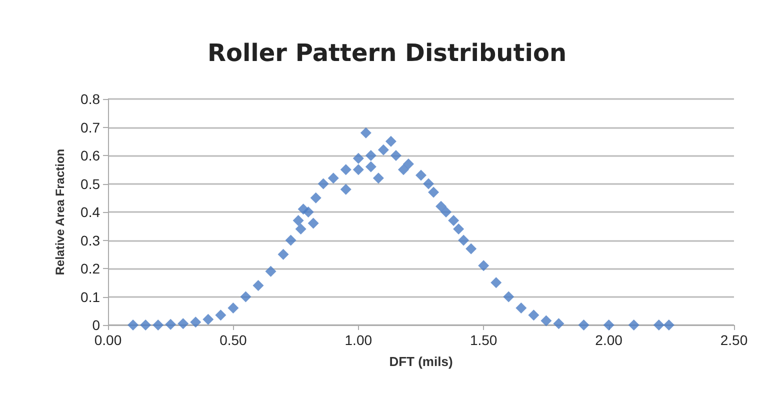 This screenshot has height=406, width=774. What do you see at coordinates (96, 325) in the screenshot?
I see `y-tick-label: 0` at bounding box center [96, 325].